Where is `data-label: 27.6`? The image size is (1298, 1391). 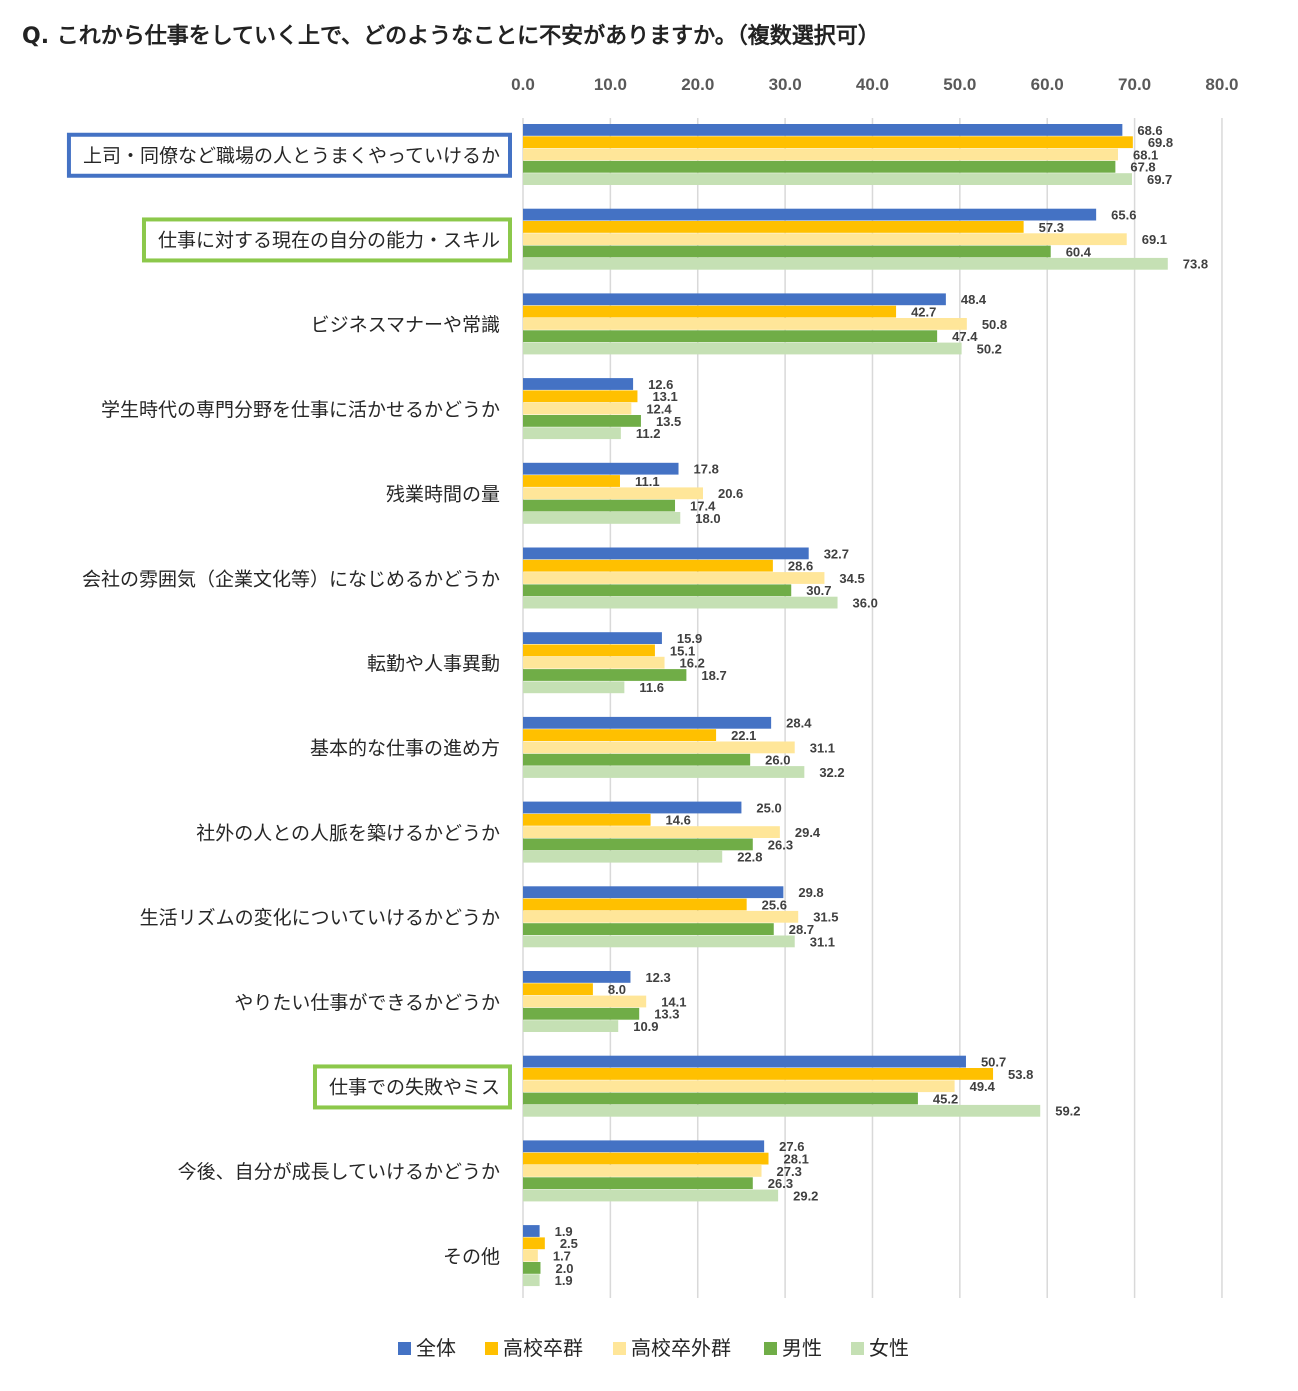
data-label: 27.6 is located at coordinates (791, 1146).